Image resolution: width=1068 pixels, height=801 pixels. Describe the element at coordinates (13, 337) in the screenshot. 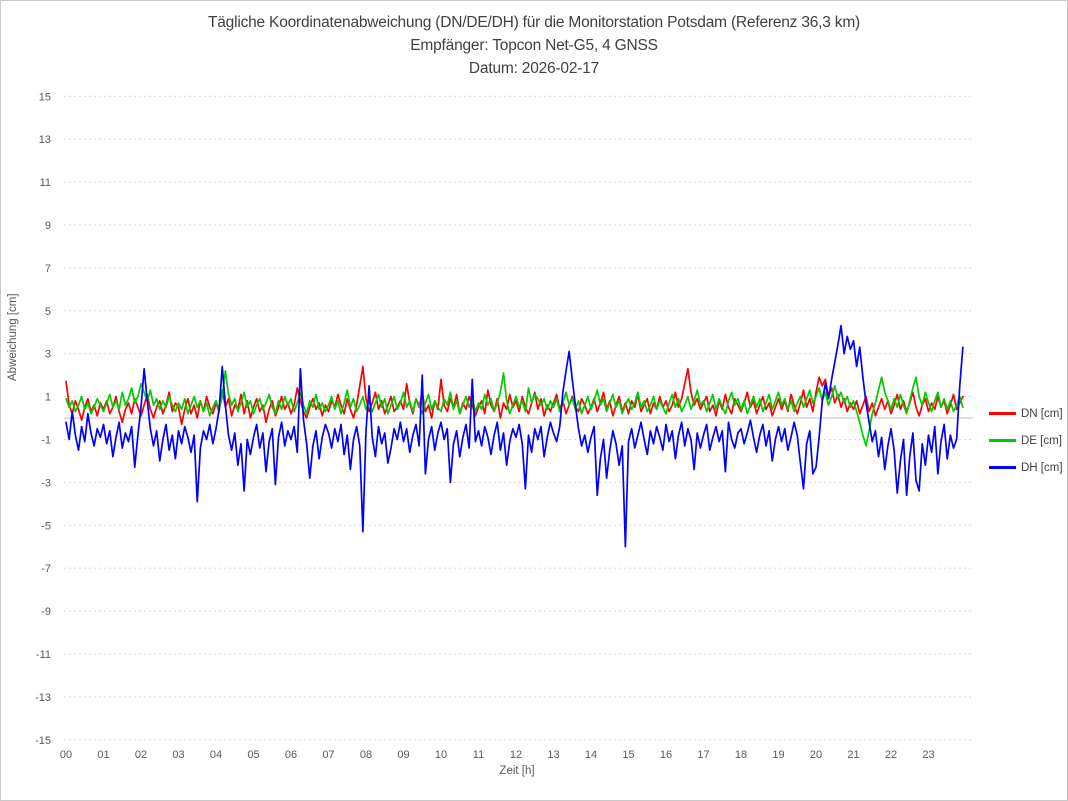

I see `y-axis-title: Abweichung [cm]` at that location.